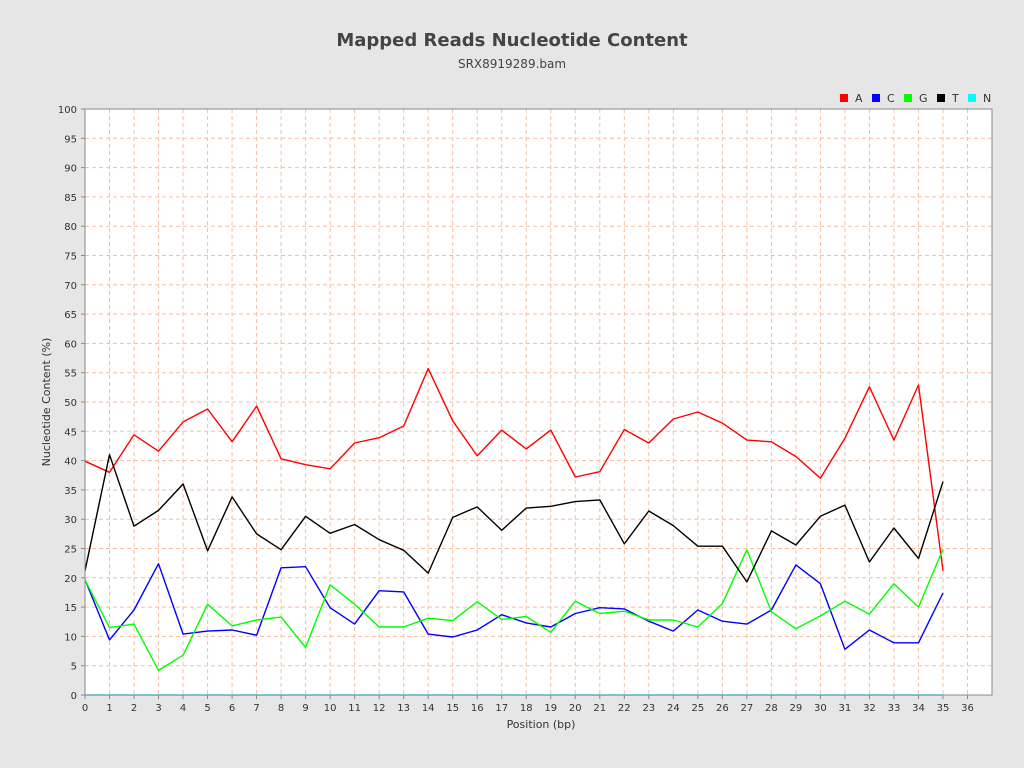  What do you see at coordinates (330, 708) in the screenshot?
I see `x-tick-label: 10` at bounding box center [330, 708].